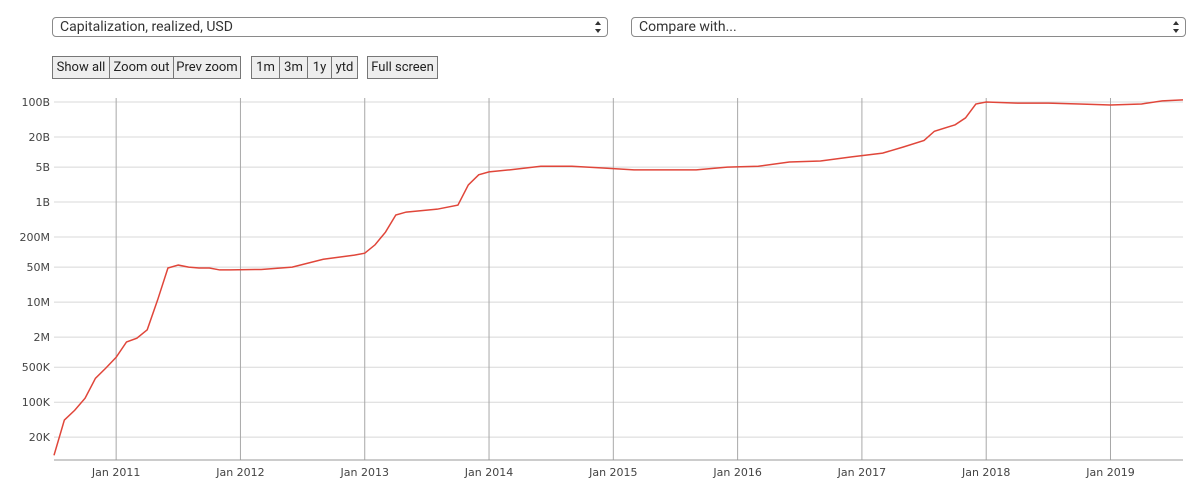  I want to click on y-tick-label: 100B, so click(35, 102).